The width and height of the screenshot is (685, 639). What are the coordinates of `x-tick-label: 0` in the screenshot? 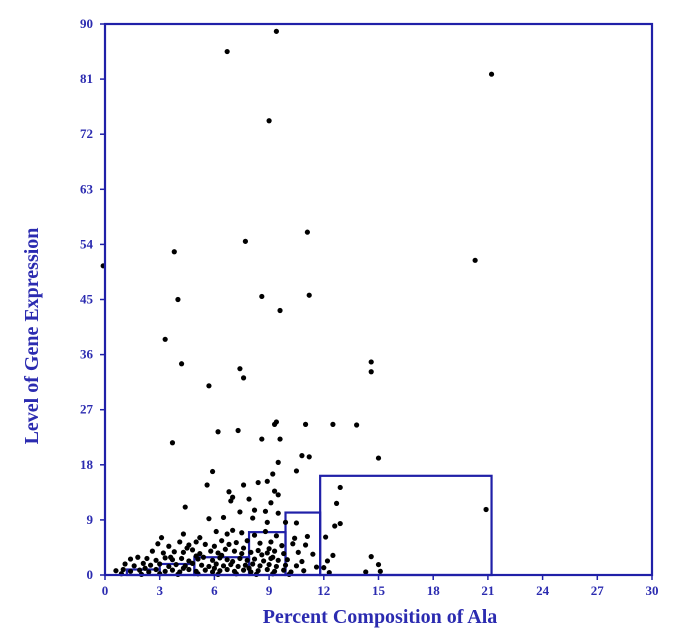 It's located at (105, 590).